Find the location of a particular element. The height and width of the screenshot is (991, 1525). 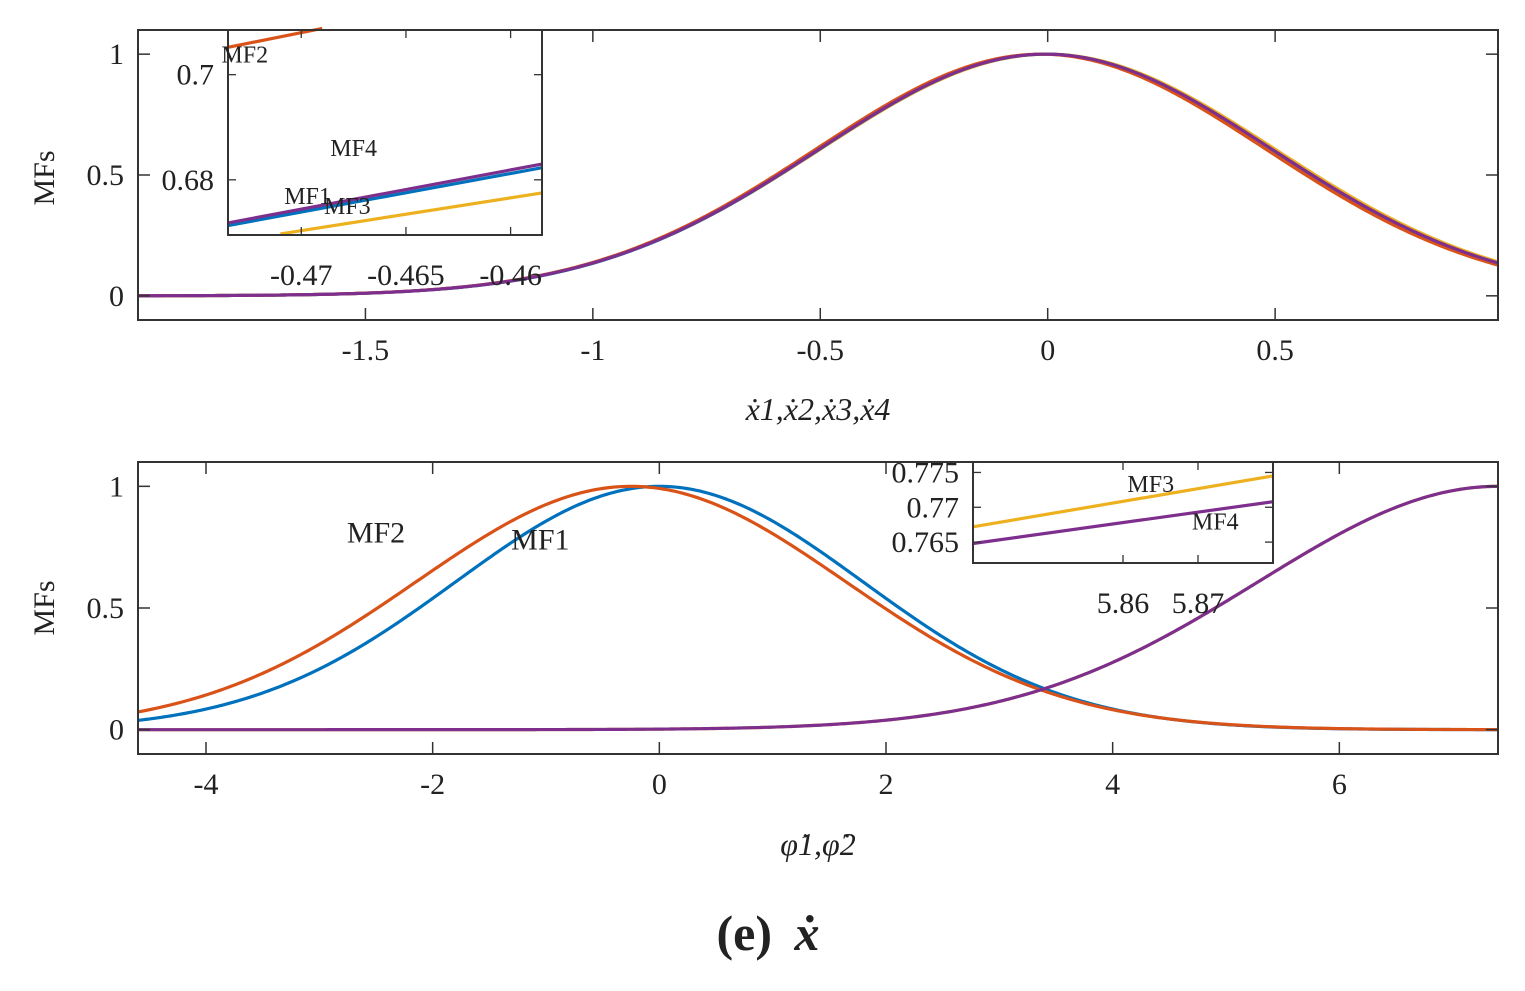

panel2-inset-curves is located at coordinates (1123, 510).